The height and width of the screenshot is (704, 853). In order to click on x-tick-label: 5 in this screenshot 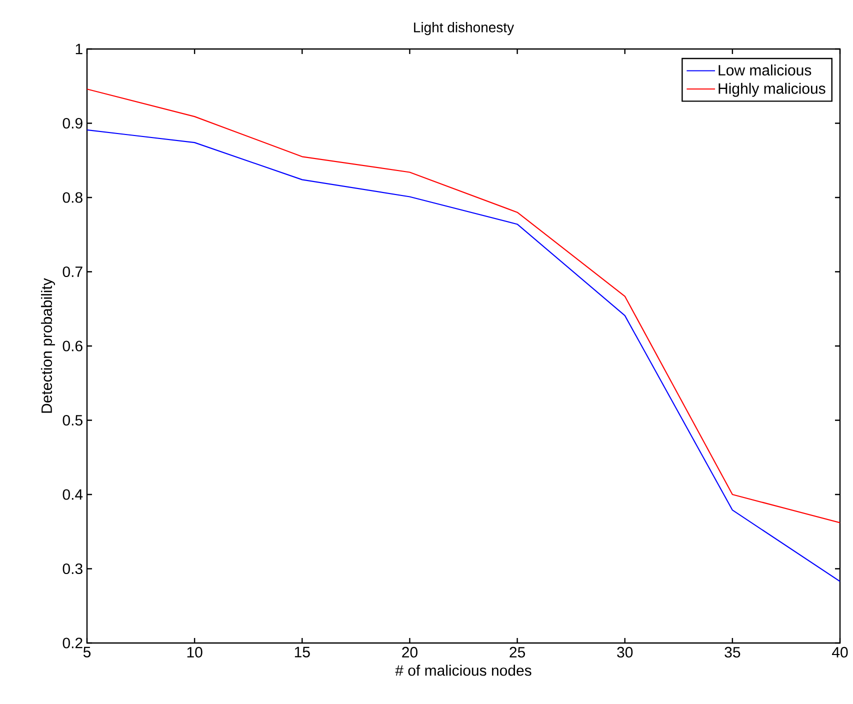, I will do `click(87, 652)`.